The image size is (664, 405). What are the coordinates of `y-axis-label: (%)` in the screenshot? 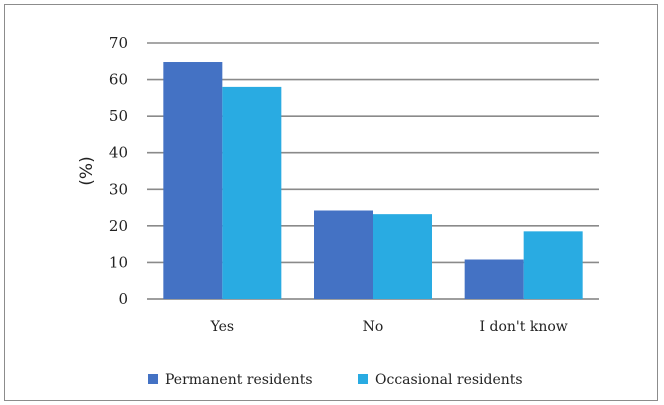 It's located at (87, 170).